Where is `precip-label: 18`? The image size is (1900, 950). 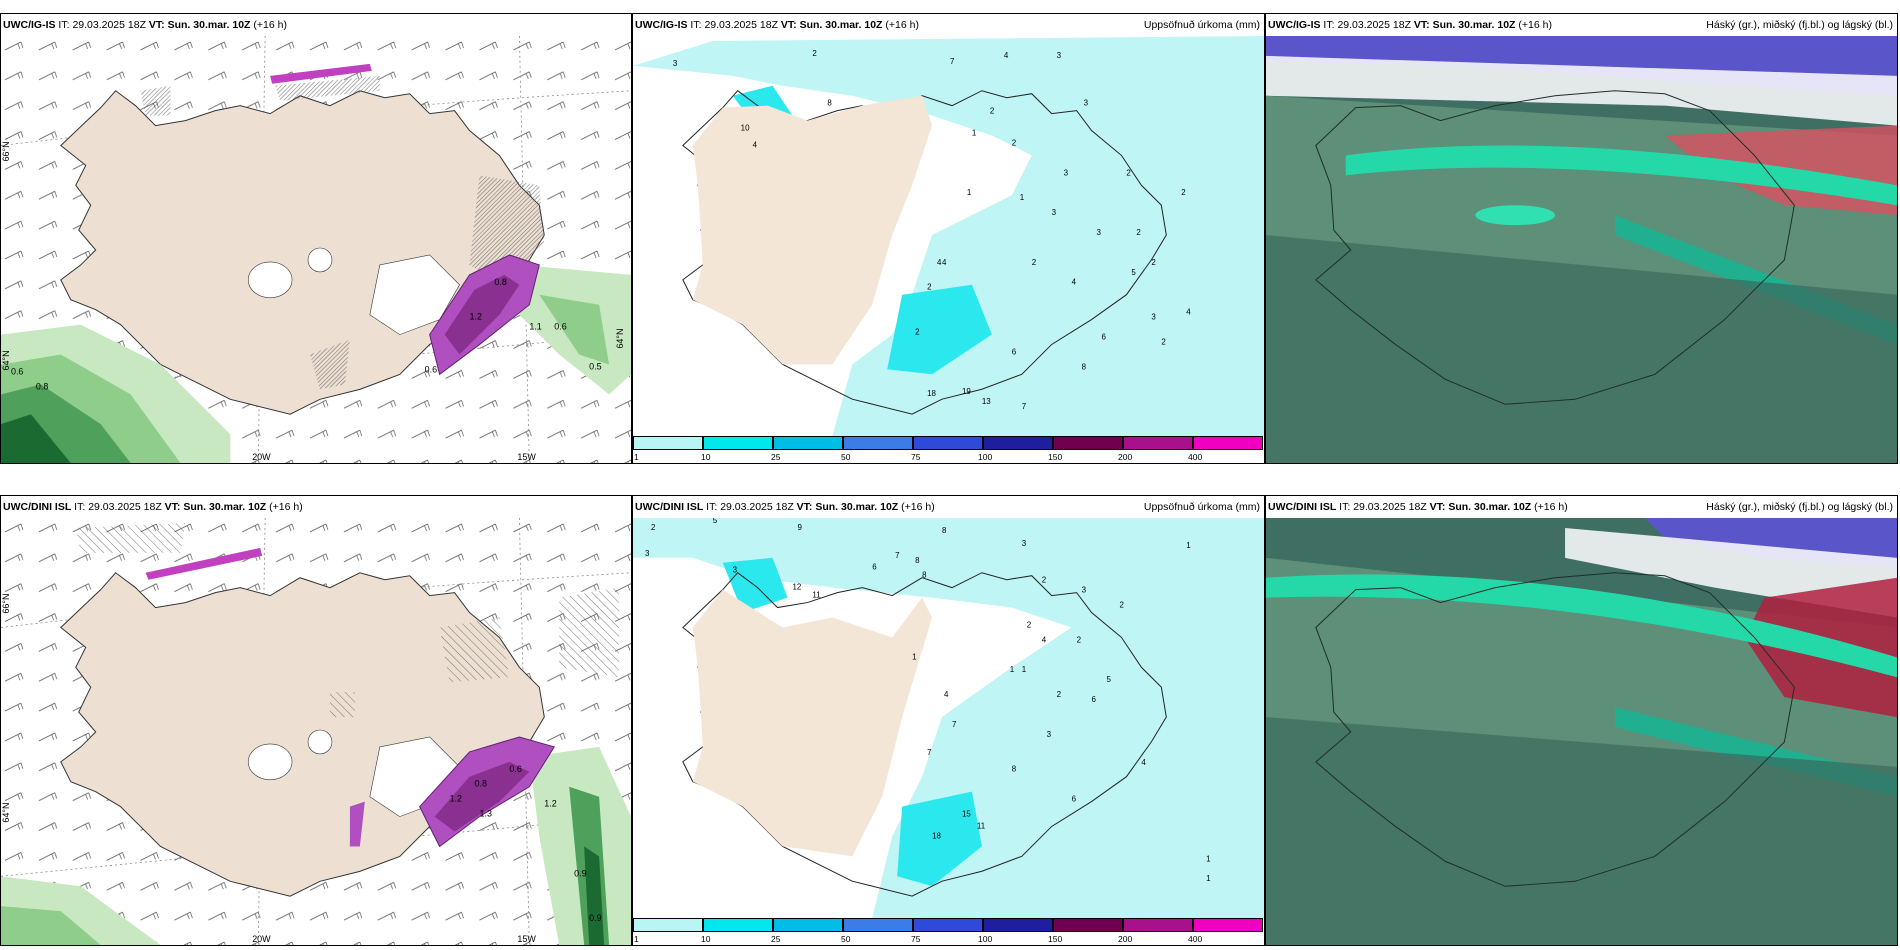 precip-label: 18 is located at coordinates (936, 835).